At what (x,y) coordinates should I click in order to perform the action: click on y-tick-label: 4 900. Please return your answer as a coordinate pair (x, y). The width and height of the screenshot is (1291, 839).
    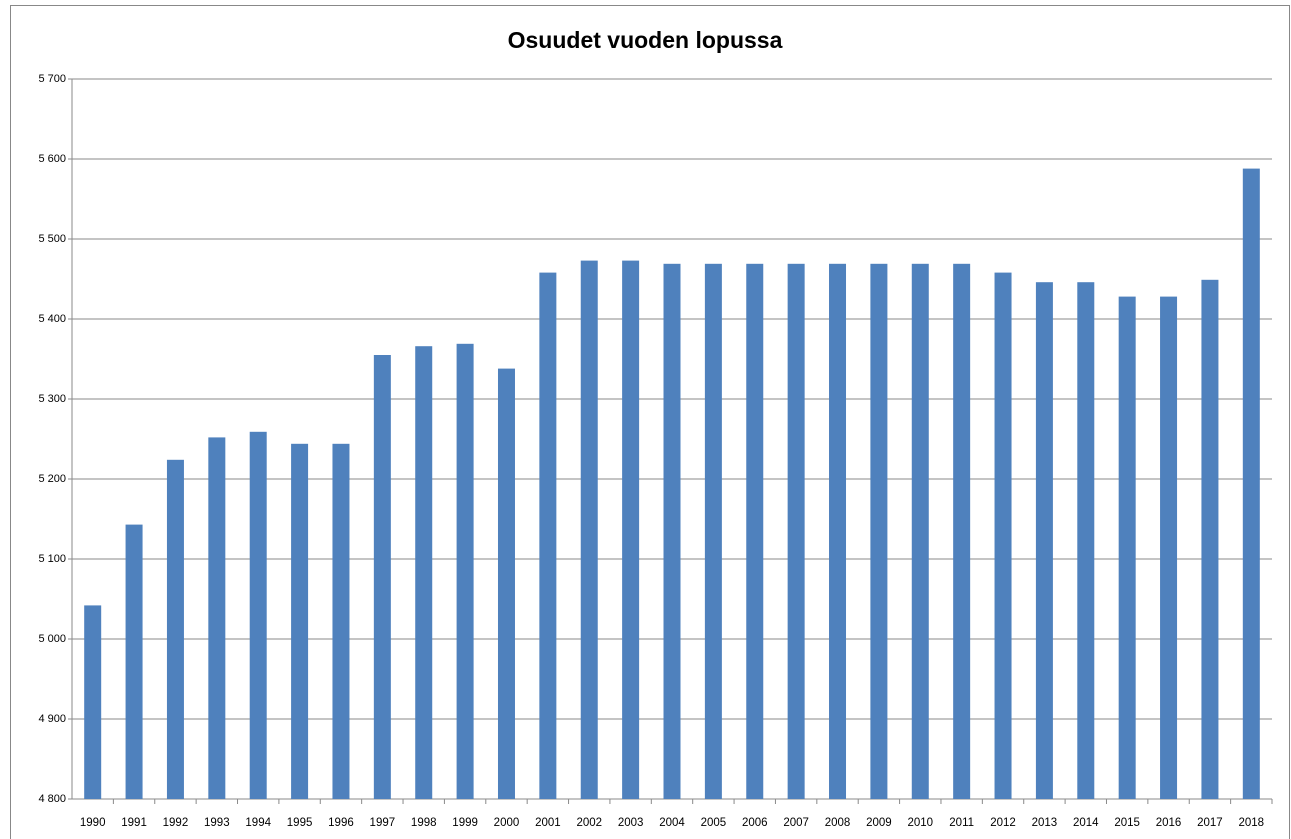
    Looking at the image, I should click on (52, 719).